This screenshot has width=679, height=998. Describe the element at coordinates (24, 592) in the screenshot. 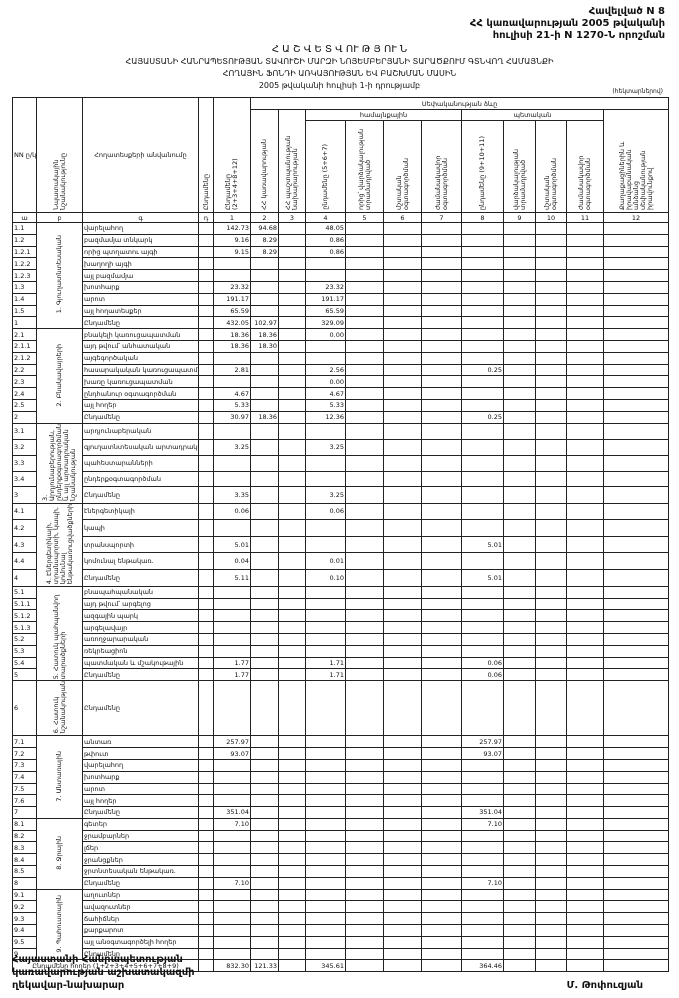

I see `row-code: 5.1` at that location.